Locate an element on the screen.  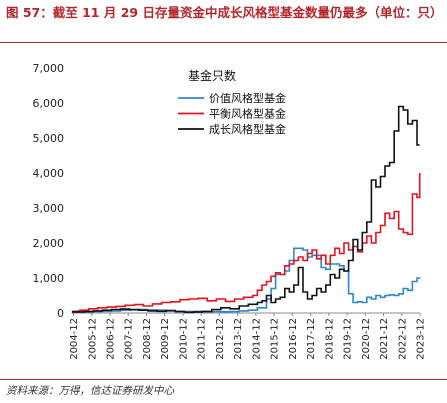
x-tick-label: 2005-12 is located at coordinates (92, 339).